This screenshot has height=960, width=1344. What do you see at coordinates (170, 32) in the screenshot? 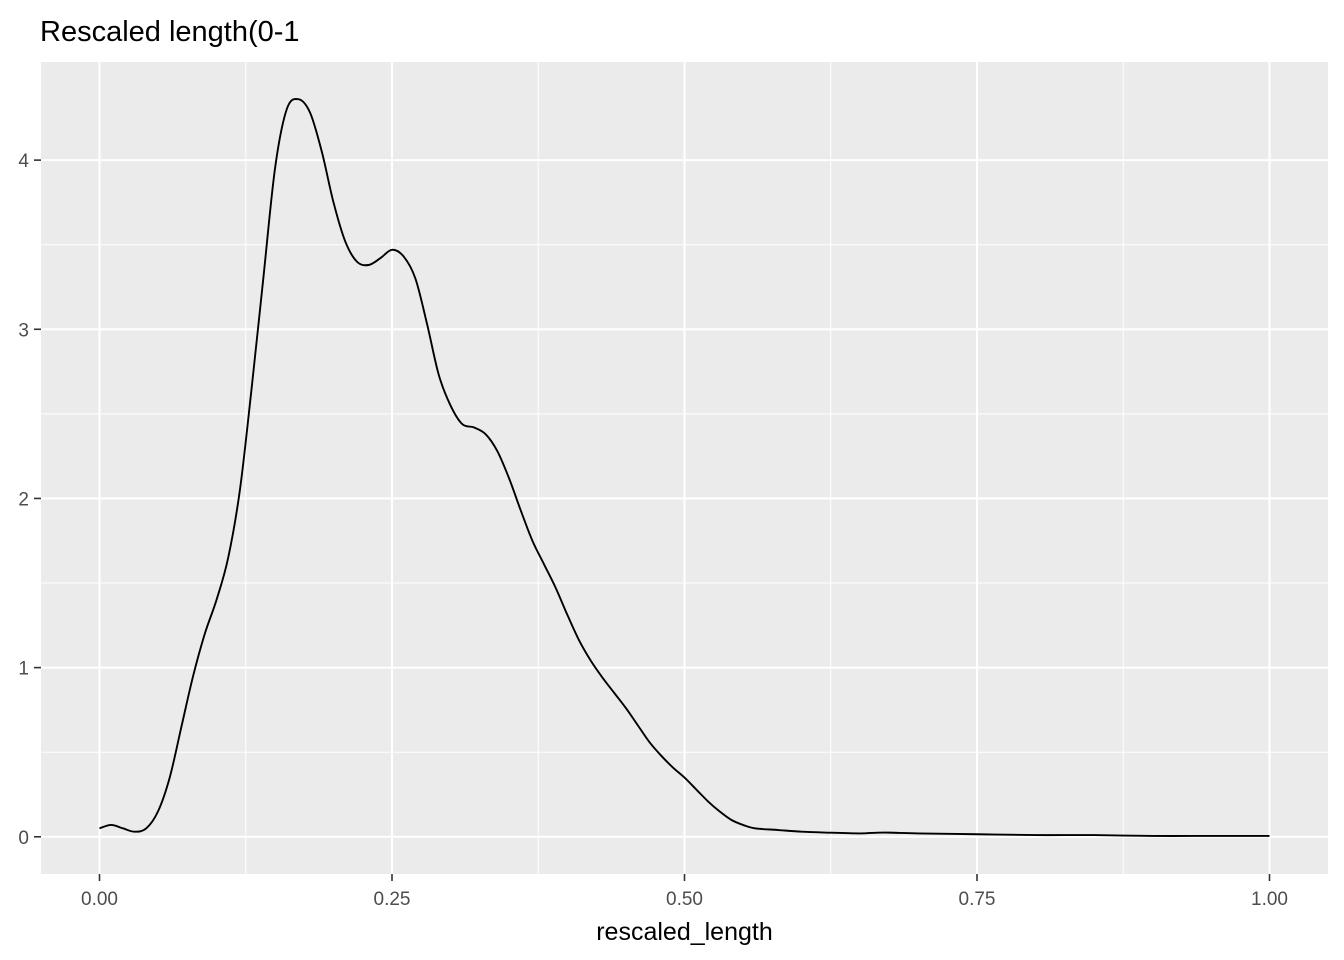
I see `chart-title: Rescaled length(0-1` at bounding box center [170, 32].